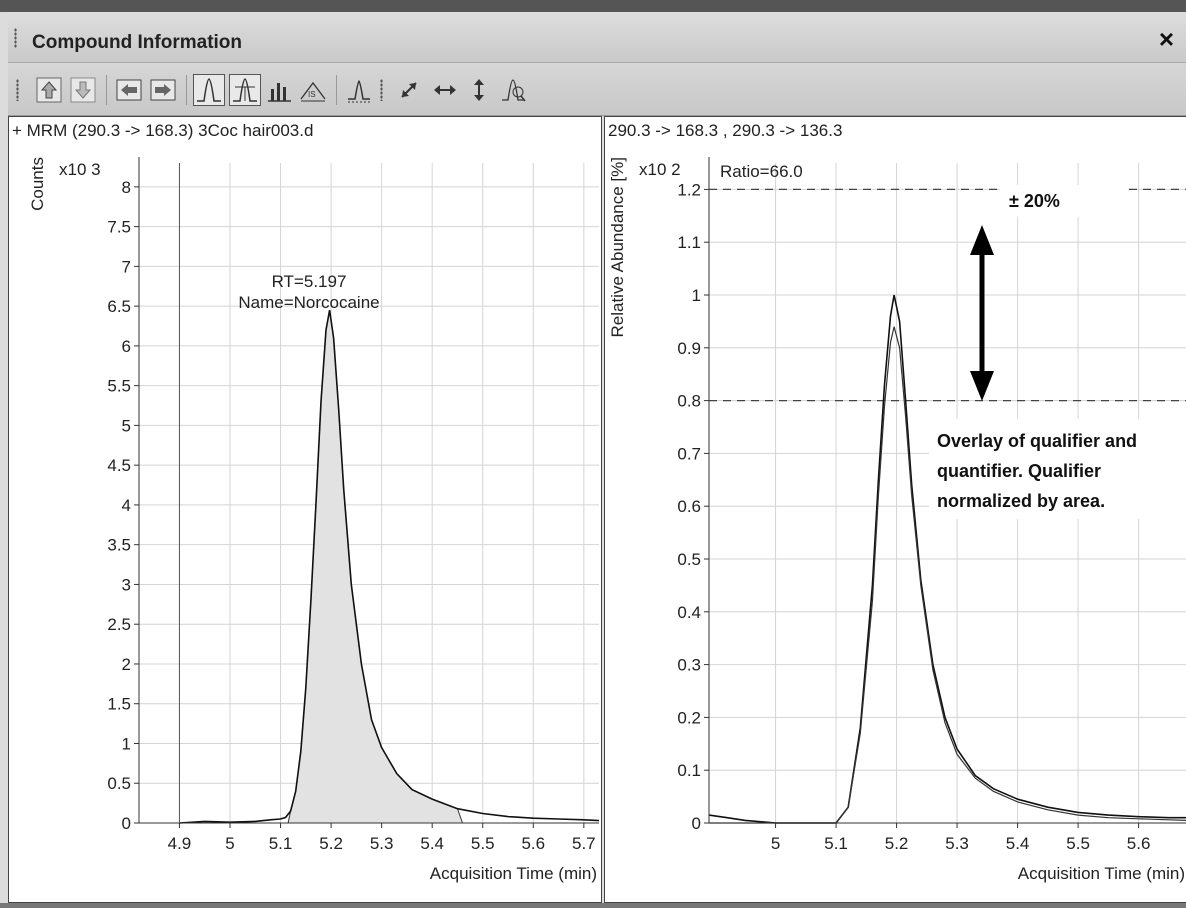  I want to click on tolerance-label: ± 20%, so click(1034, 201).